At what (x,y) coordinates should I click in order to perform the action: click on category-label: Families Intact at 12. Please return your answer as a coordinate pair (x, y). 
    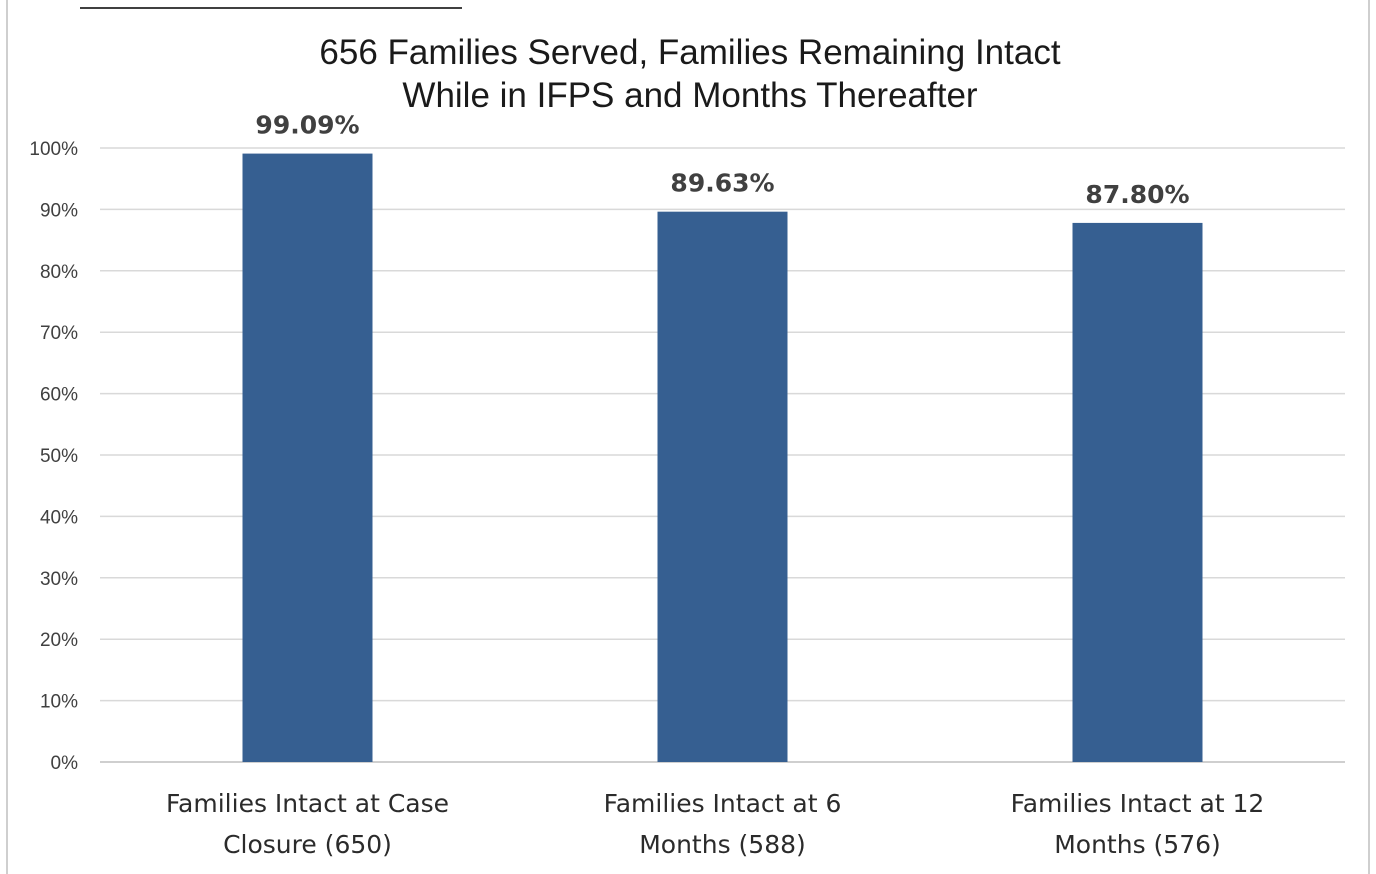
    Looking at the image, I should click on (1138, 803).